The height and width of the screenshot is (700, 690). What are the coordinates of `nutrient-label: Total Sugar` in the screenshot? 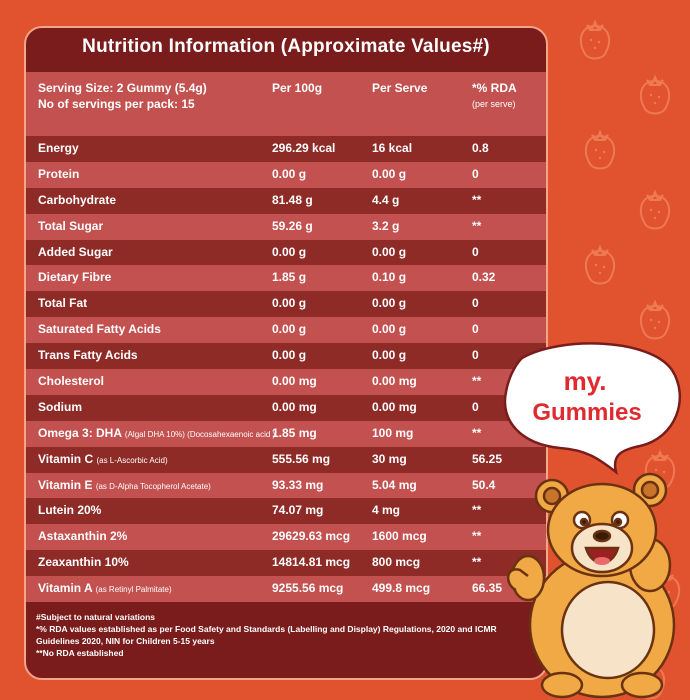 It's located at (71, 225).